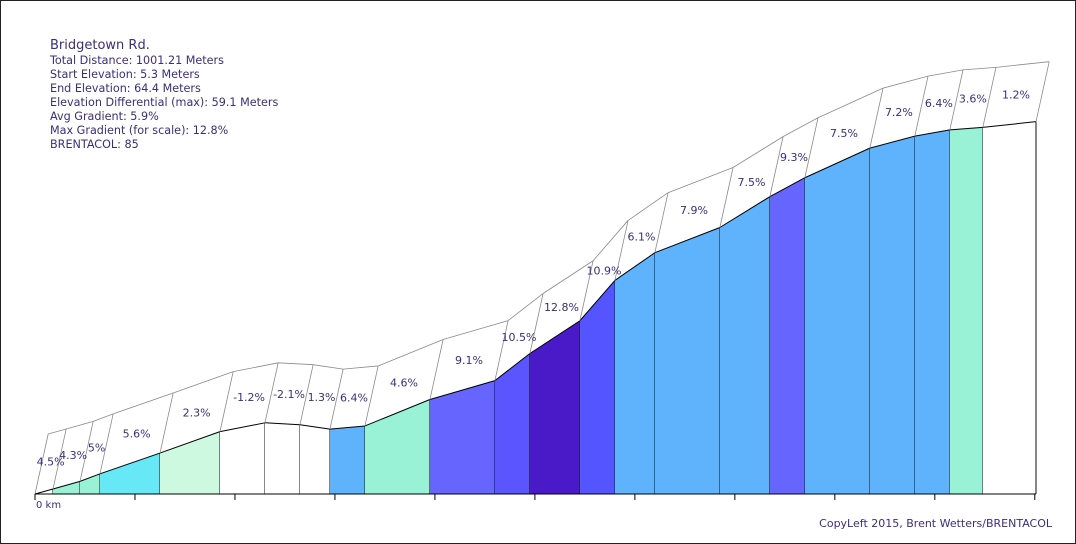  Describe the element at coordinates (96, 448) in the screenshot. I see `gradient-label: 5%` at that location.